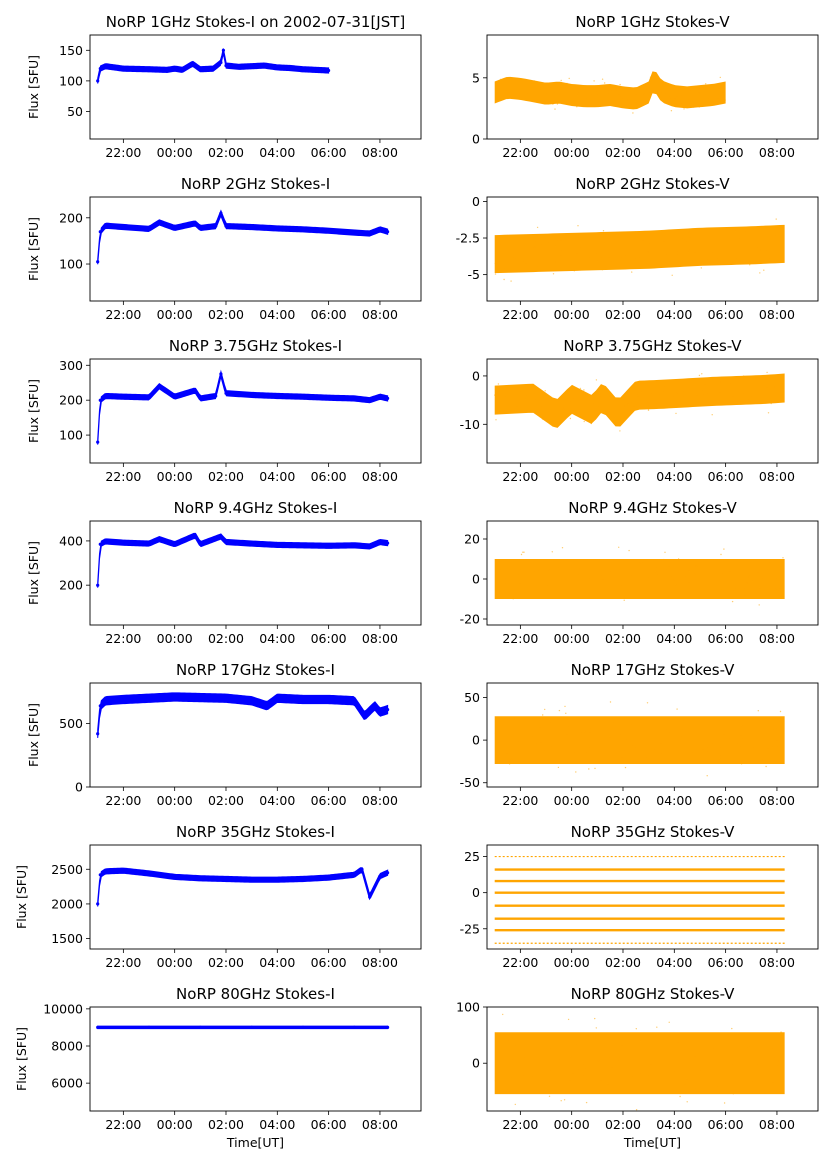 The height and width of the screenshot is (1169, 827). Describe the element at coordinates (226, 962) in the screenshot. I see `x-tick-label: 02:00` at that location.